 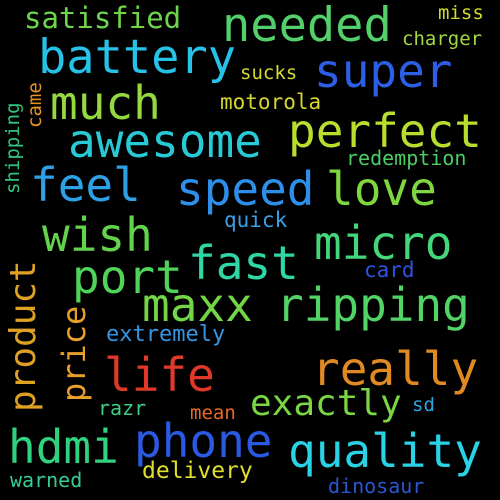 I want to click on word-love: love, so click(x=381, y=189).